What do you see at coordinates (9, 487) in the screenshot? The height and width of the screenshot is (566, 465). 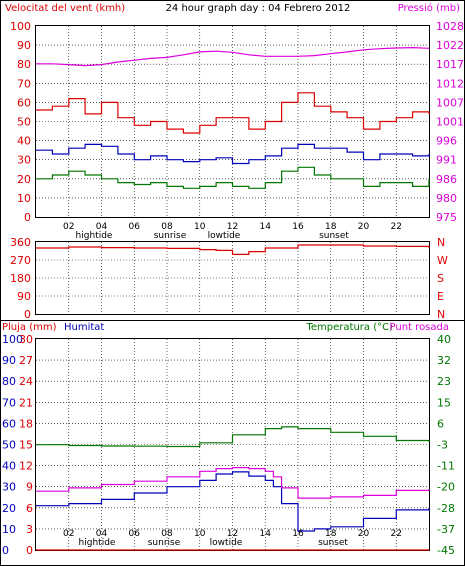 I see `humidity-axis-tick: 30` at bounding box center [9, 487].